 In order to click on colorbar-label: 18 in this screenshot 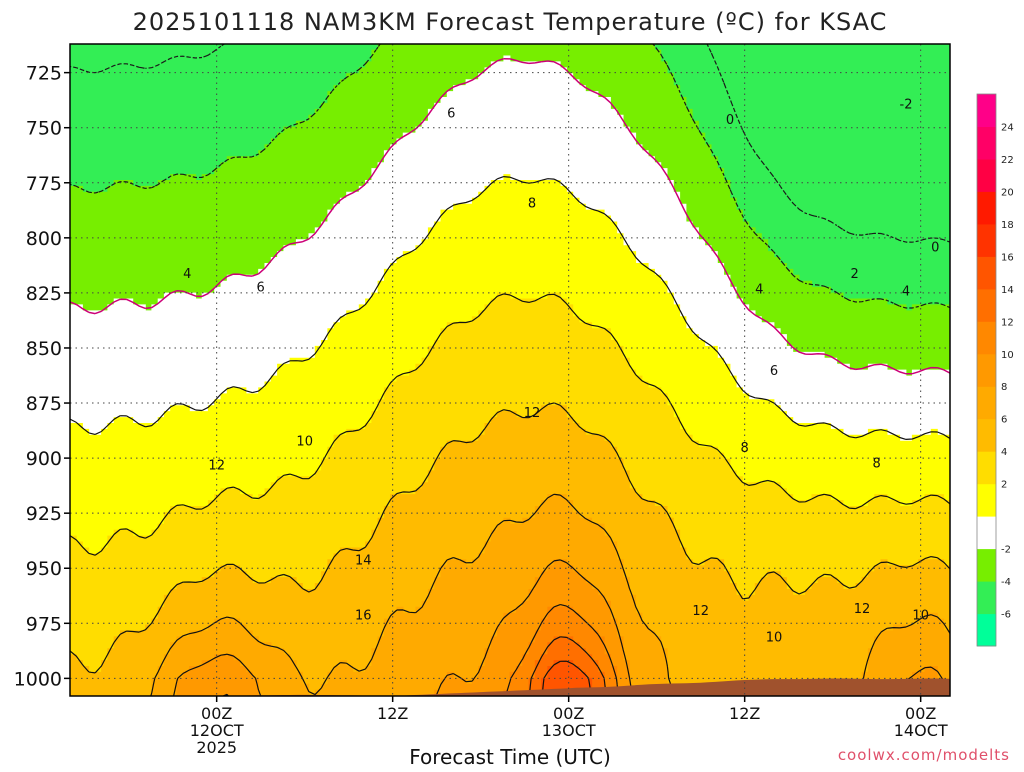, I will do `click(1007, 225)`.